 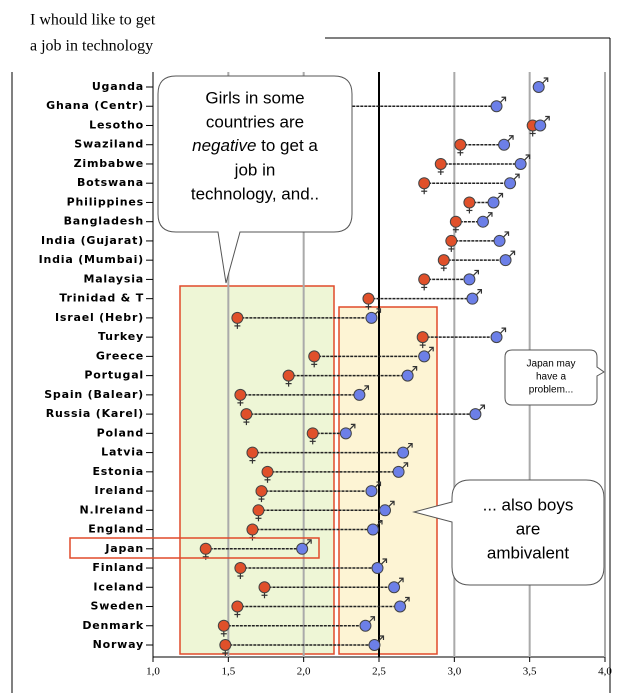 I want to click on y-tick-label: Iceland, so click(x=118, y=586).